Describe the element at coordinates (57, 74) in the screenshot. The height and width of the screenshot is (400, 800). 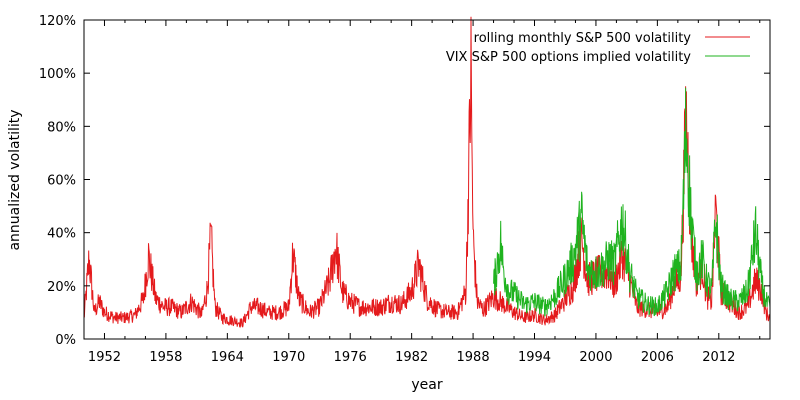
I see `y-tick-label: 100%` at that location.